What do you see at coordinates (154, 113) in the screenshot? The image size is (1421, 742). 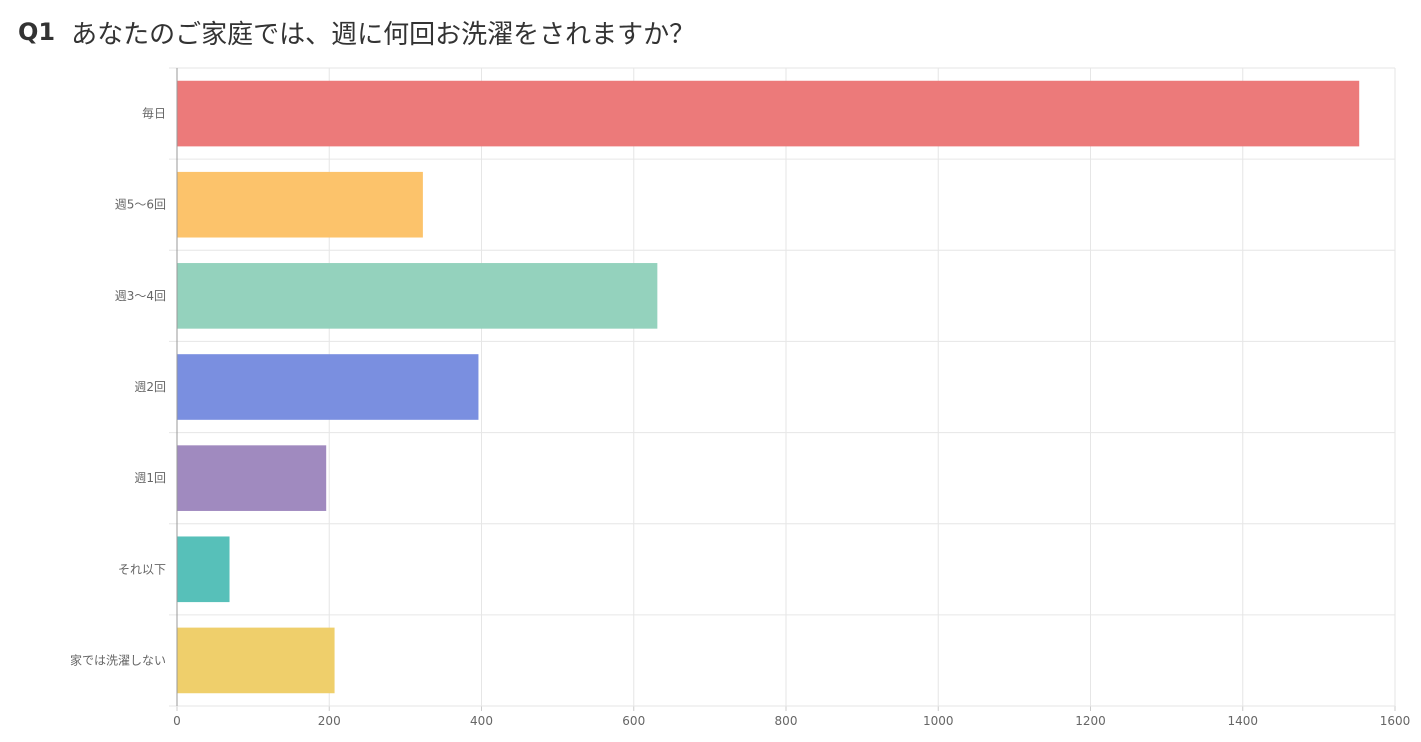 I see `category-label: 毎日` at bounding box center [154, 113].